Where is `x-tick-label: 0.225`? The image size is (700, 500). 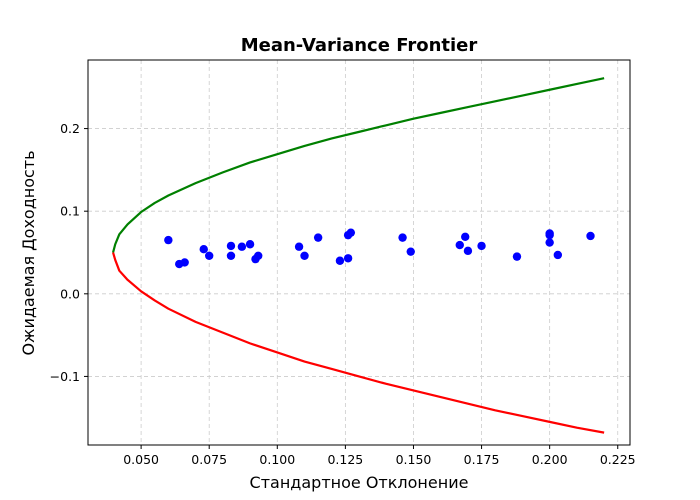
x-tick-label: 0.225 is located at coordinates (618, 459).